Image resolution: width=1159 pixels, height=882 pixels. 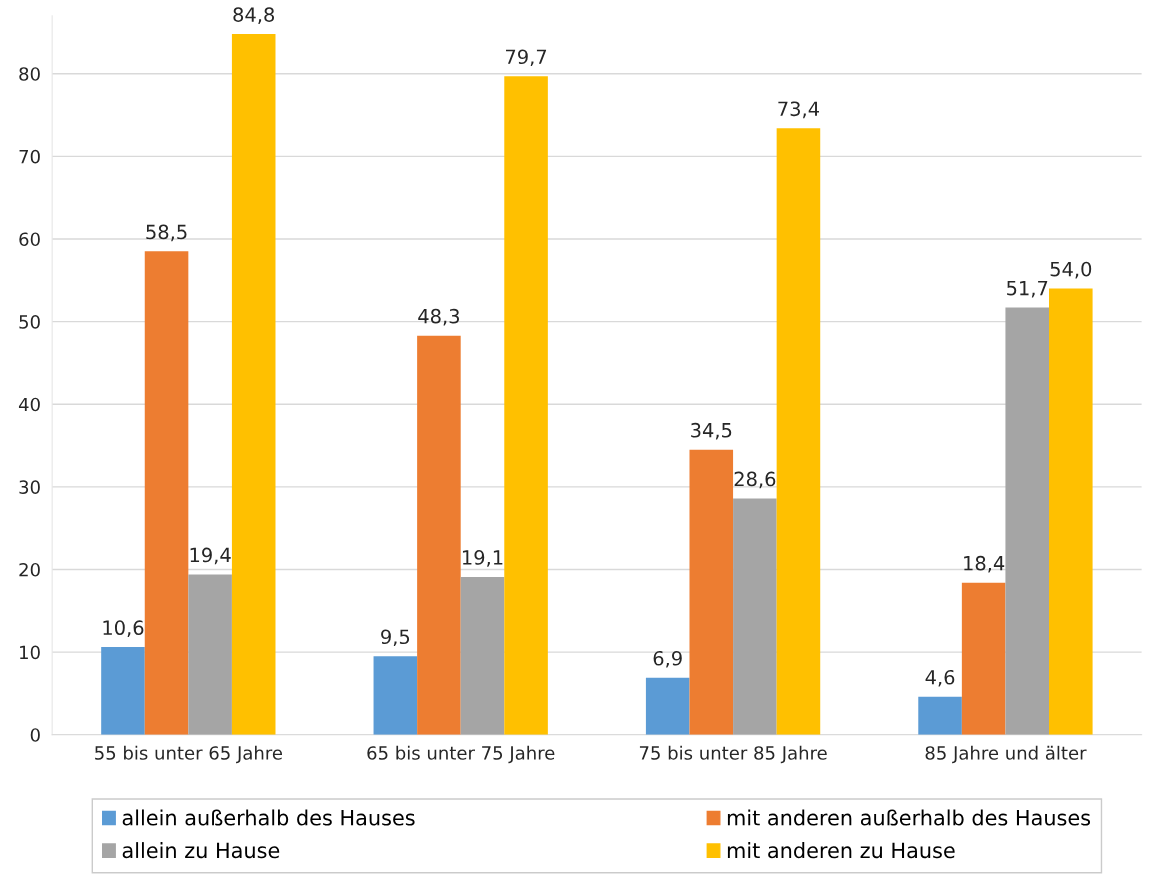 I want to click on x-tick-label: 75 bis unter 85 Jahre, so click(x=733, y=754).